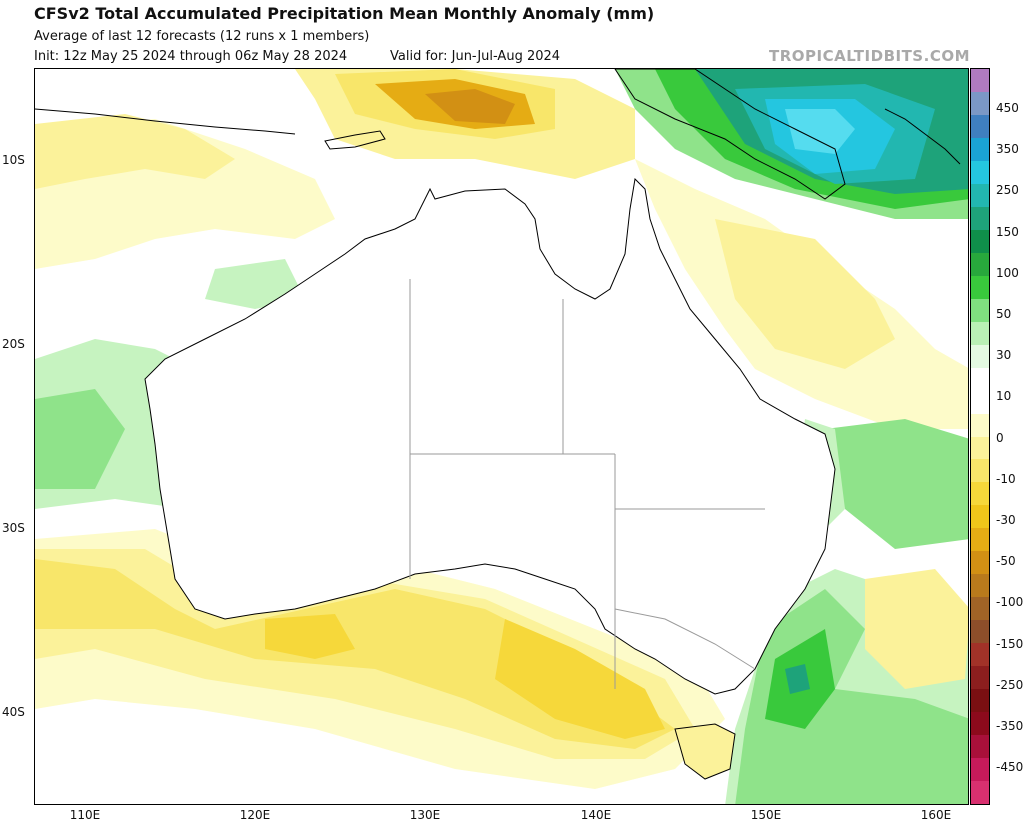 The image size is (1024, 825). I want to click on lat-label-40s: 40S, so click(13, 712).